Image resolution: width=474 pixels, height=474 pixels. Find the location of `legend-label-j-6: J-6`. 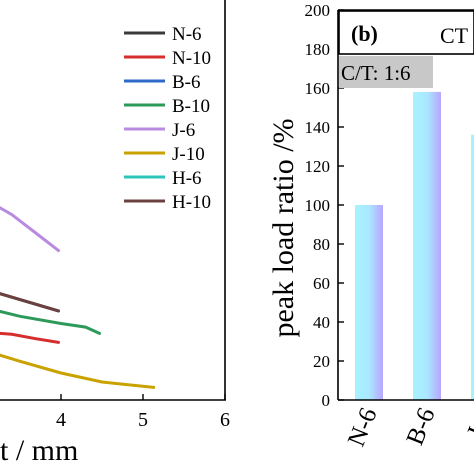

legend-label-j-6: J-6 is located at coordinates (183, 130).